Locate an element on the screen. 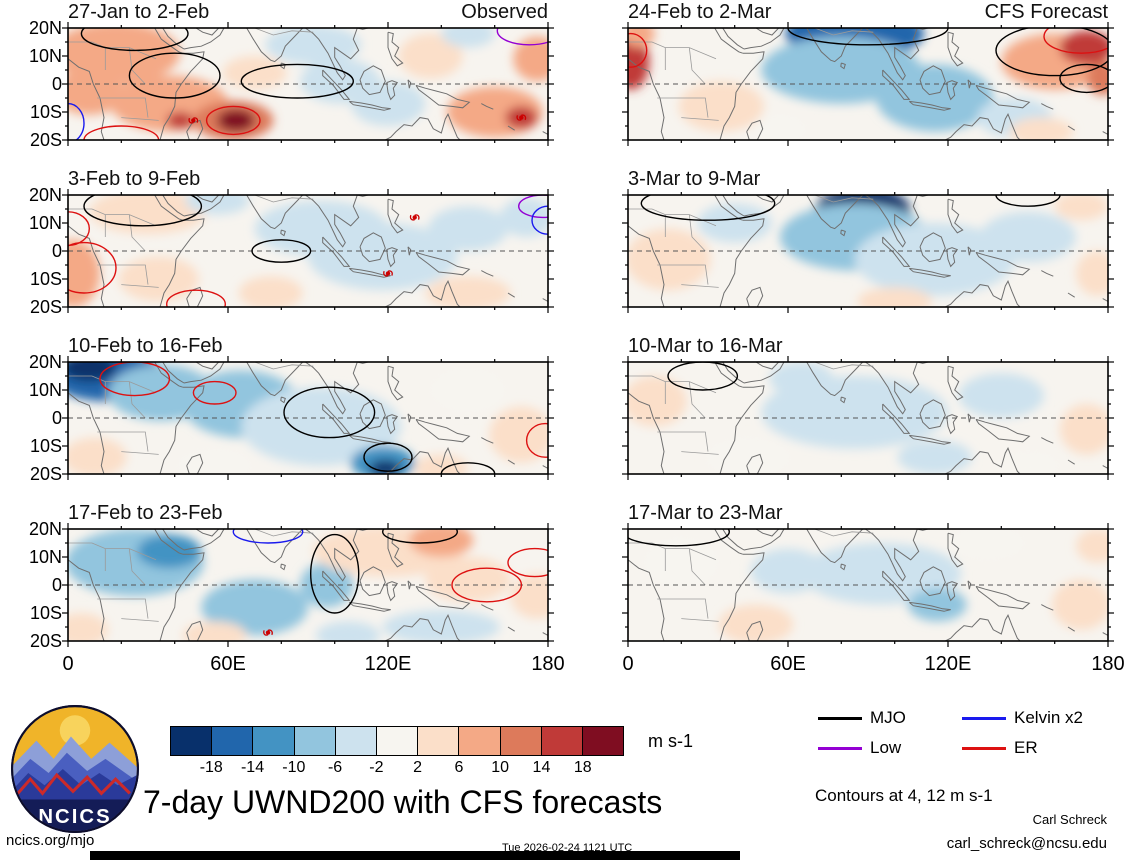 The image size is (1135, 860). legend-label-mjo: MJO is located at coordinates (888, 717).